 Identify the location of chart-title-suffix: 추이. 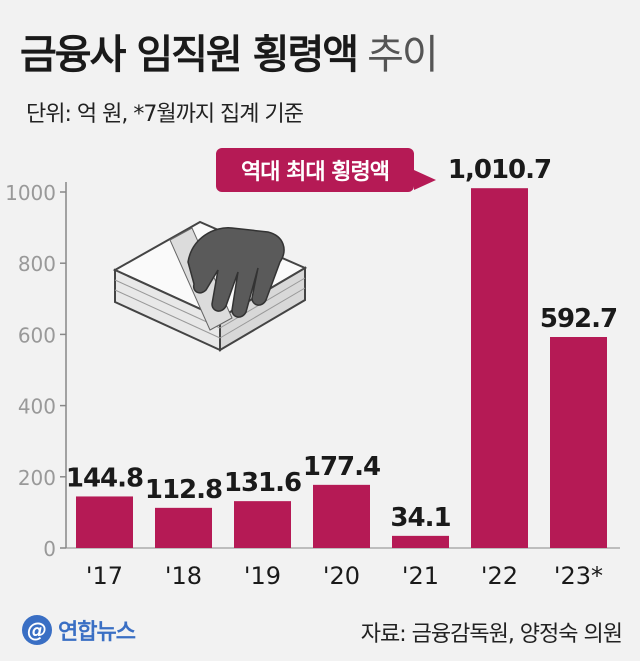
(403, 55).